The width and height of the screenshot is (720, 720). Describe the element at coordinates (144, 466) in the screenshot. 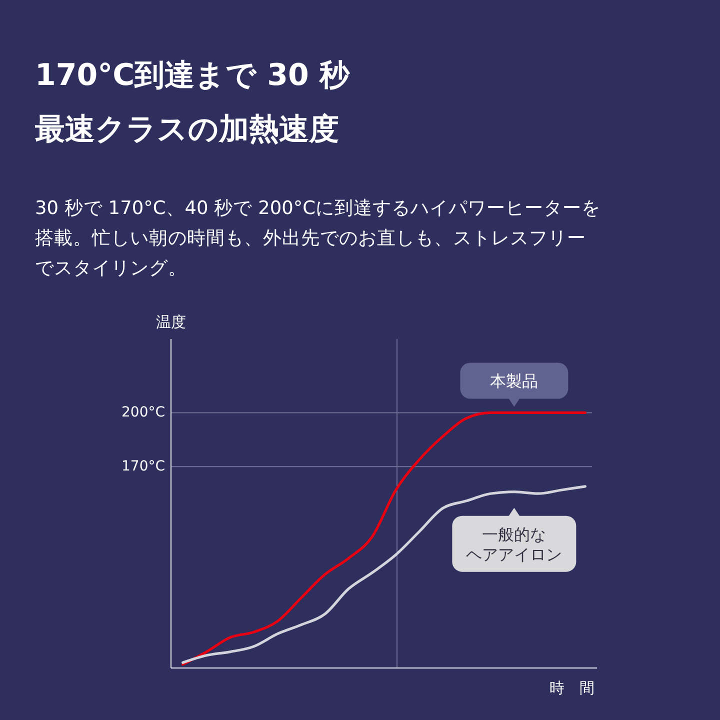

I see `y-tick-label: 170°C` at that location.